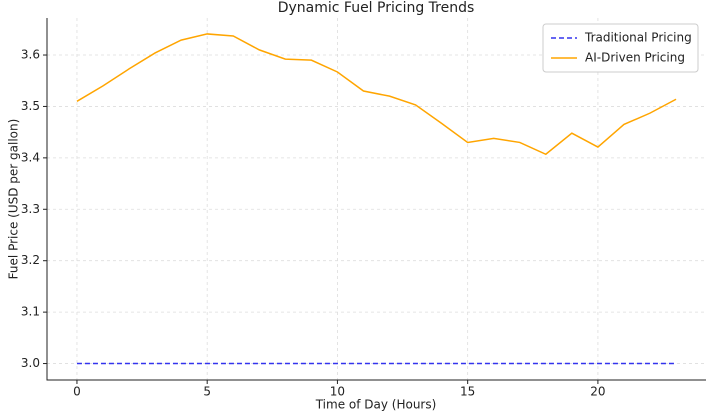 Image resolution: width=713 pixels, height=419 pixels. What do you see at coordinates (467, 392) in the screenshot?
I see `x-tick-label: 15` at bounding box center [467, 392].